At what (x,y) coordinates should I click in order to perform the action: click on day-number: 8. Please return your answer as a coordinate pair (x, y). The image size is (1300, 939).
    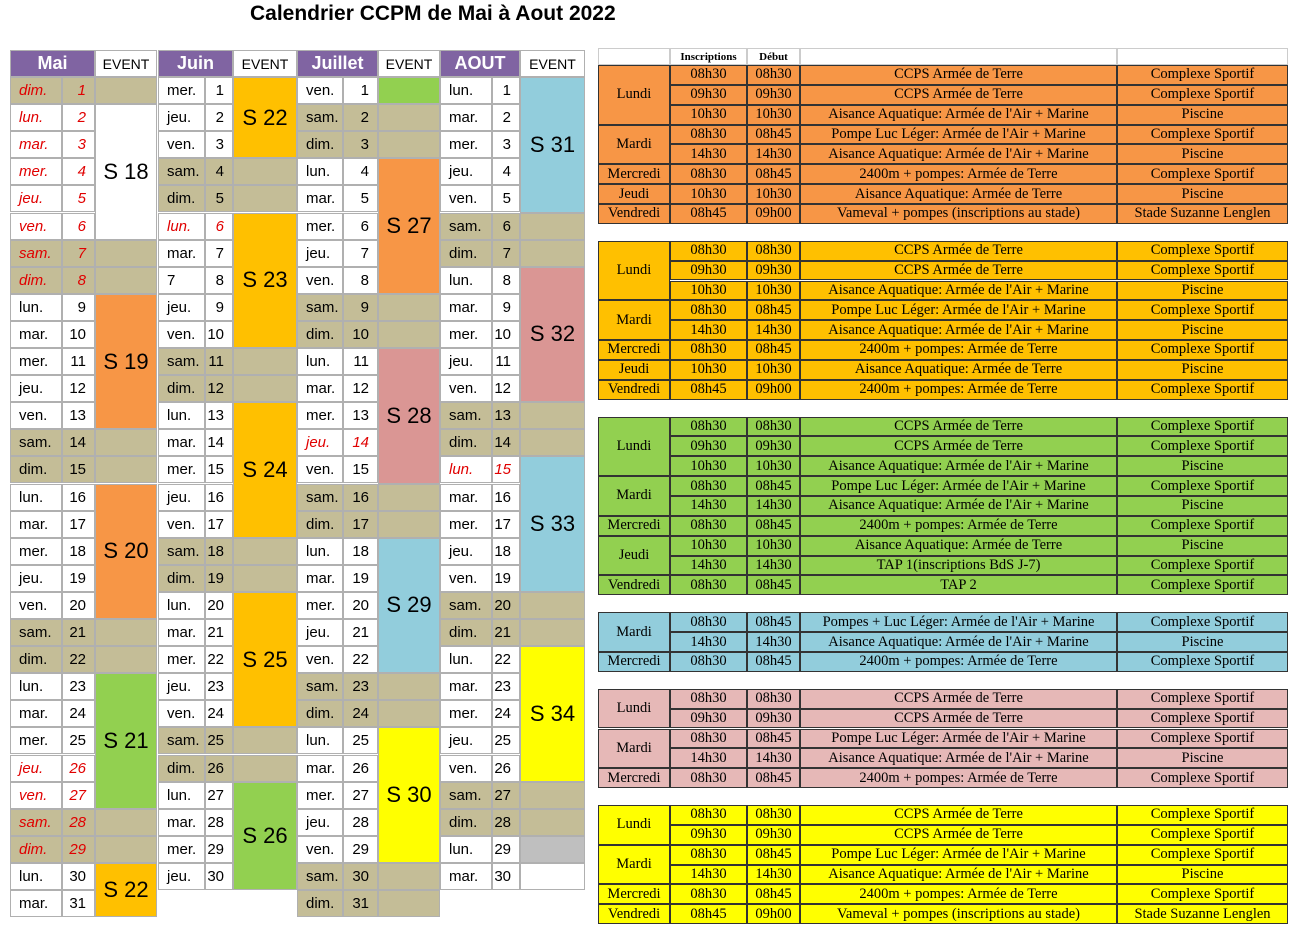
    Looking at the image, I should click on (78, 280).